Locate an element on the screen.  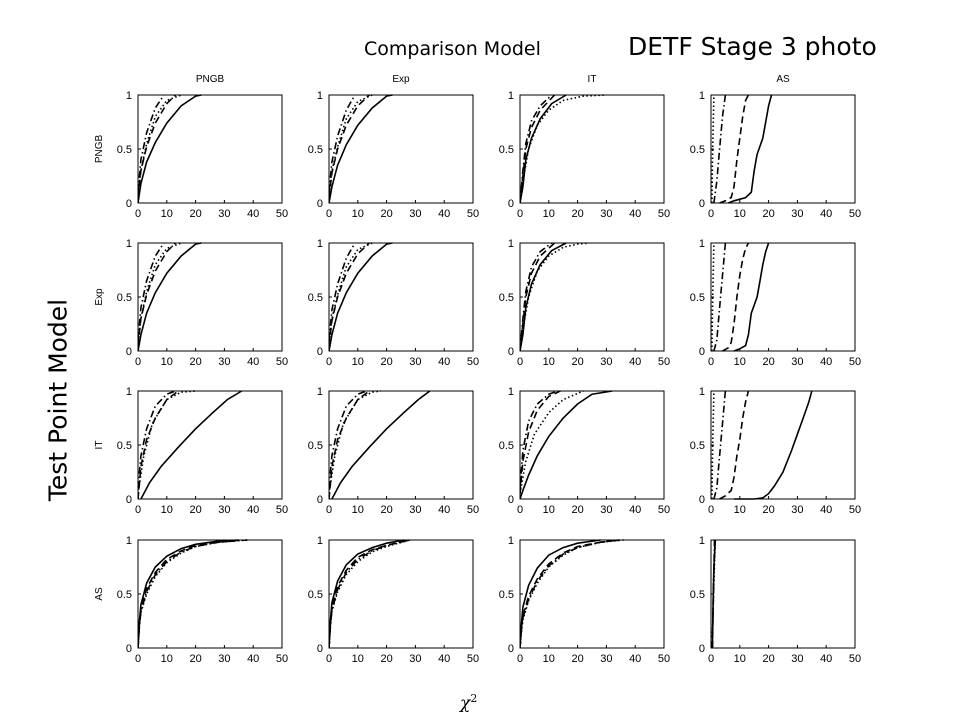
subplot-pngb-vs-as: 0 10 20 30 40 50 0 0.5 1 is located at coordinates (775, 155).